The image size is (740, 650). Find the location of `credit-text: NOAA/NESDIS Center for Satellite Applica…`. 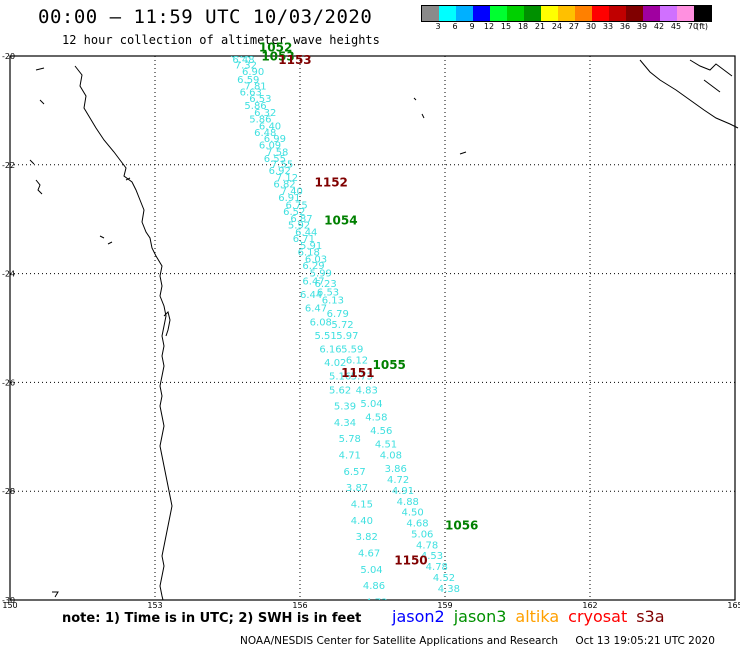

credit-text: NOAA/NESDIS Center for Satellite Applica… is located at coordinates (399, 641).